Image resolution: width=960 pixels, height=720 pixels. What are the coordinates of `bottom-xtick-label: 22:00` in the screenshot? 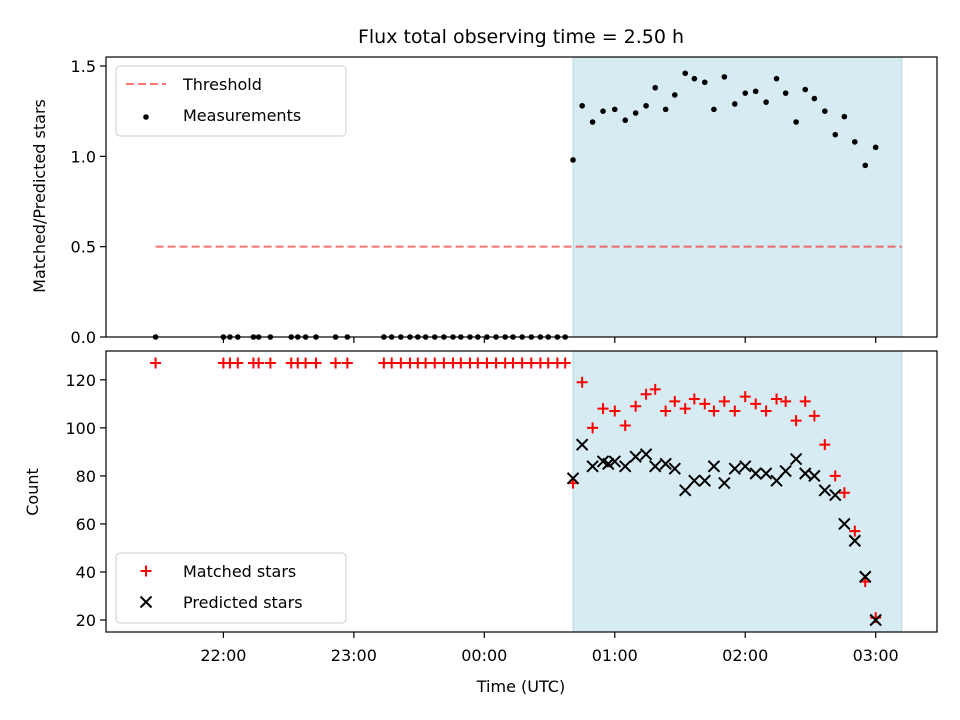 It's located at (223, 655).